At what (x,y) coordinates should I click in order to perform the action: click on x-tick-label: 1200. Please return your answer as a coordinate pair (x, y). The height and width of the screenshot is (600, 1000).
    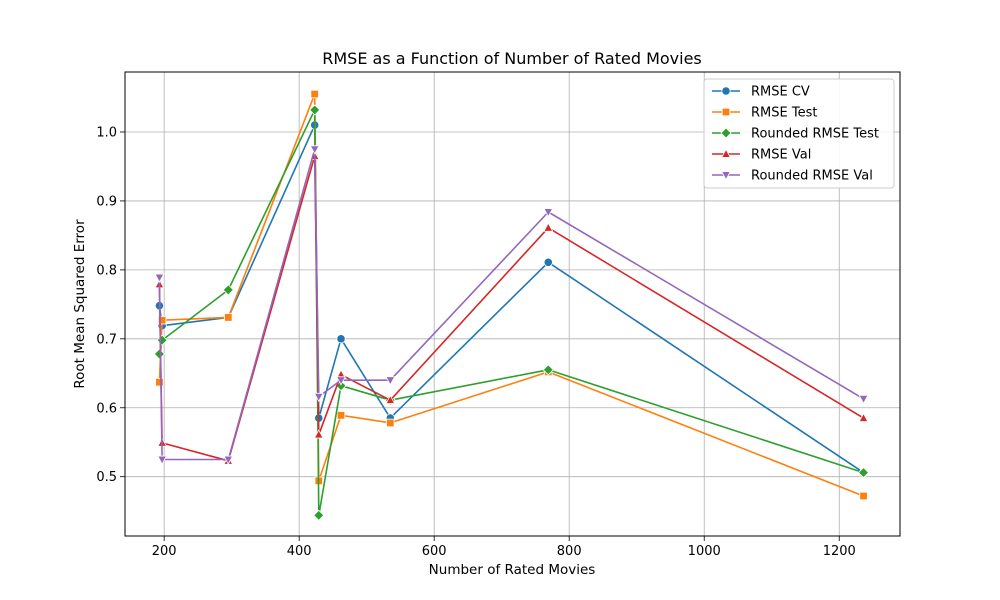
    Looking at the image, I should click on (839, 551).